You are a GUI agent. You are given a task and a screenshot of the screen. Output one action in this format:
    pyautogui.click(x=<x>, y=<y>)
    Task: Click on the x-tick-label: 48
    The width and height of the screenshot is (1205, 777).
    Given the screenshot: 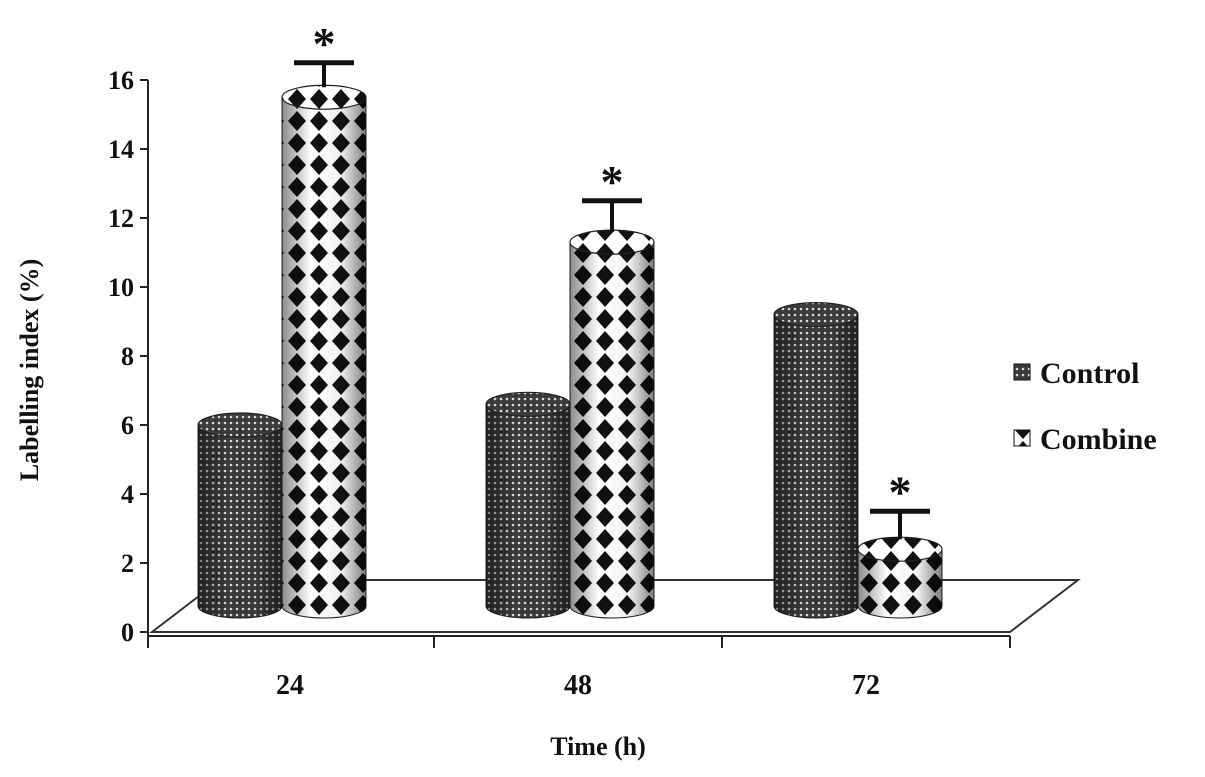 What is the action you would take?
    pyautogui.click(x=578, y=685)
    